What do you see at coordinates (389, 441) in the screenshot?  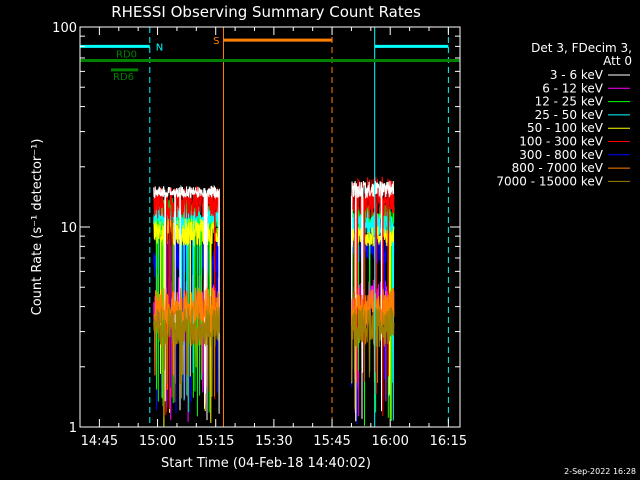 I see `x-tick-label: 16:00` at bounding box center [389, 441].